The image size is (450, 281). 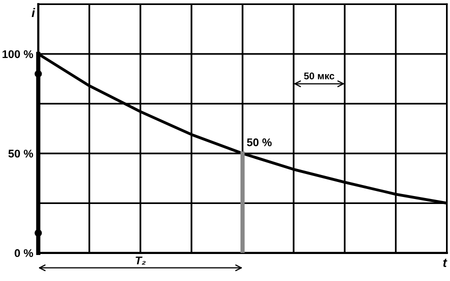 What do you see at coordinates (24, 253) in the screenshot?
I see `y-tick-label: 0 %` at bounding box center [24, 253].